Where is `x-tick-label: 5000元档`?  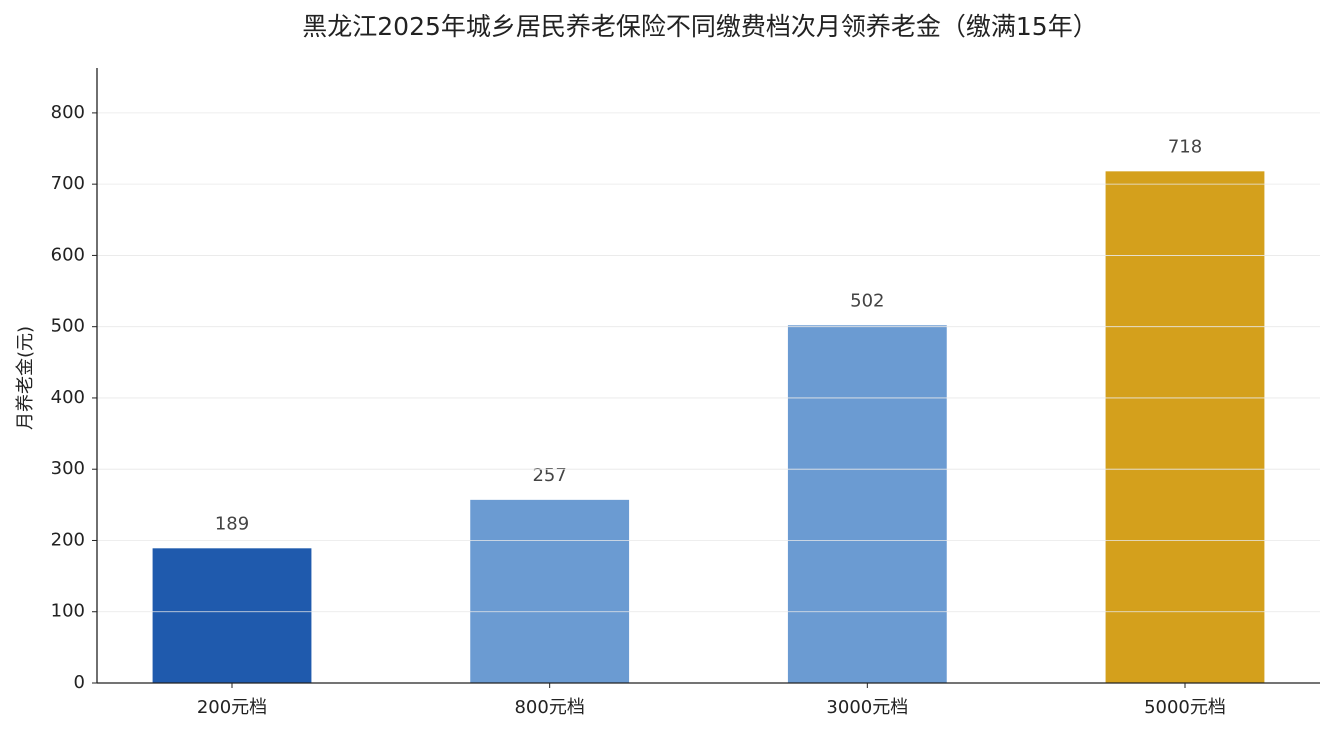
x-tick-label: 5000元档 is located at coordinates (1185, 707).